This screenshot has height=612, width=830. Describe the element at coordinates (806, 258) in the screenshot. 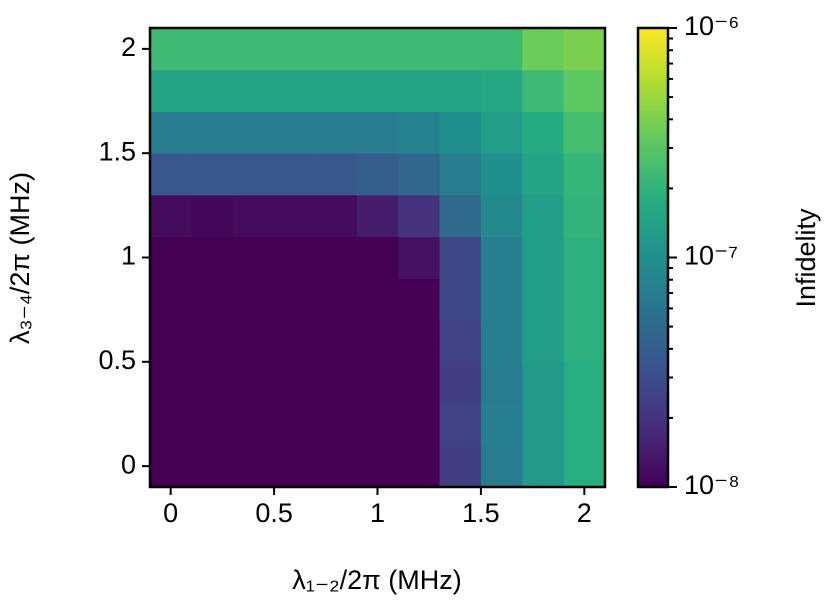

I see `colorbar-label: Infidelity` at that location.